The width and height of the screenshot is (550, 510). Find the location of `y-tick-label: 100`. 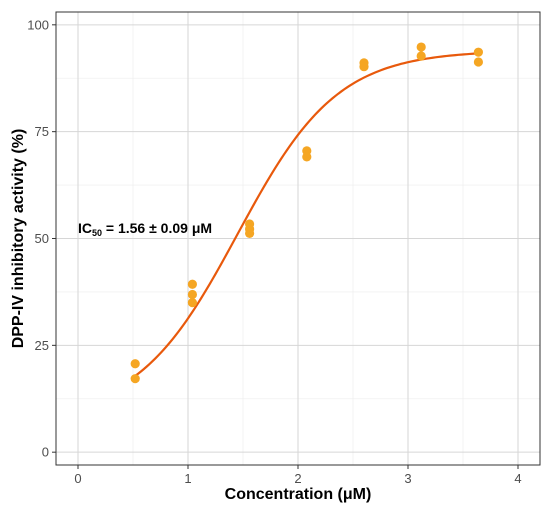

y-tick-label: 100 is located at coordinates (38, 24).